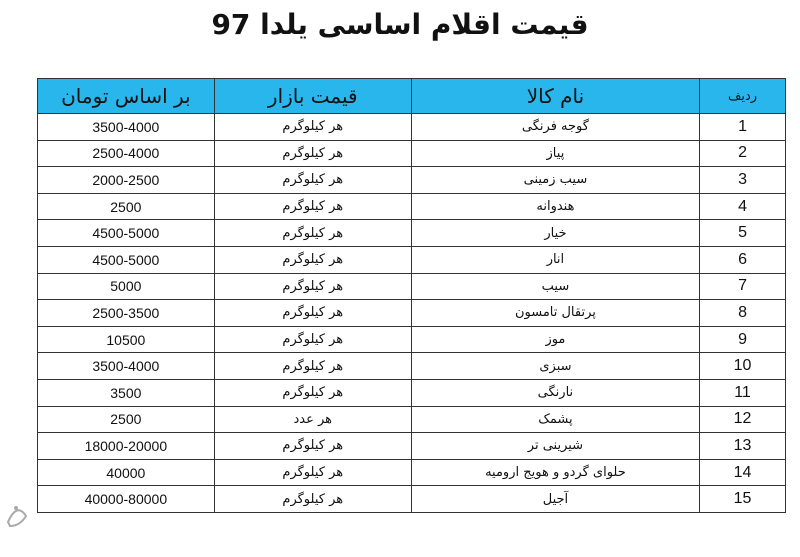 The image size is (800, 557). I want to click on item-name: پشمک, so click(555, 419).